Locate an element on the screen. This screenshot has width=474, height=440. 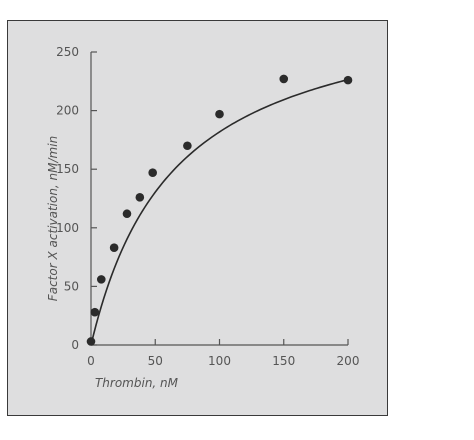
x-tick-label: 0 is located at coordinates (91, 361).